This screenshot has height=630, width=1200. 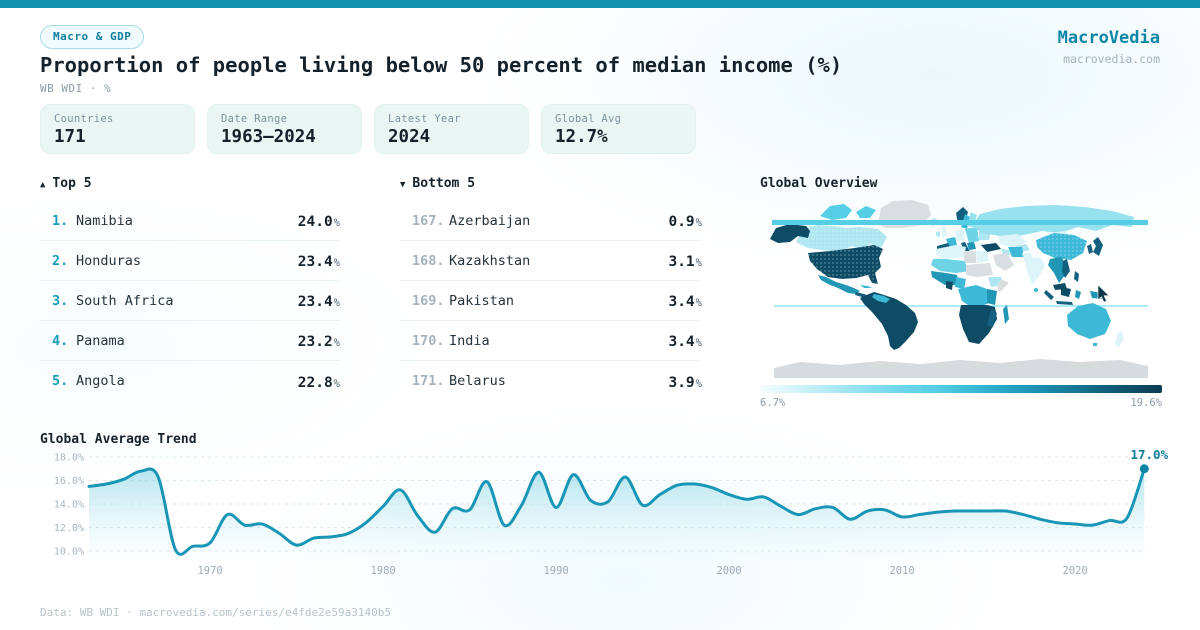 What do you see at coordinates (69, 552) in the screenshot?
I see `y-axis-label: 10.0%` at bounding box center [69, 552].